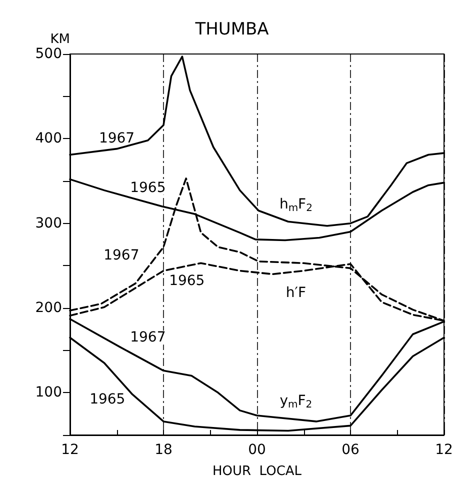 The height and width of the screenshot is (495, 464). What do you see at coordinates (48, 223) in the screenshot?
I see `y-tick-label: 300` at bounding box center [48, 223].